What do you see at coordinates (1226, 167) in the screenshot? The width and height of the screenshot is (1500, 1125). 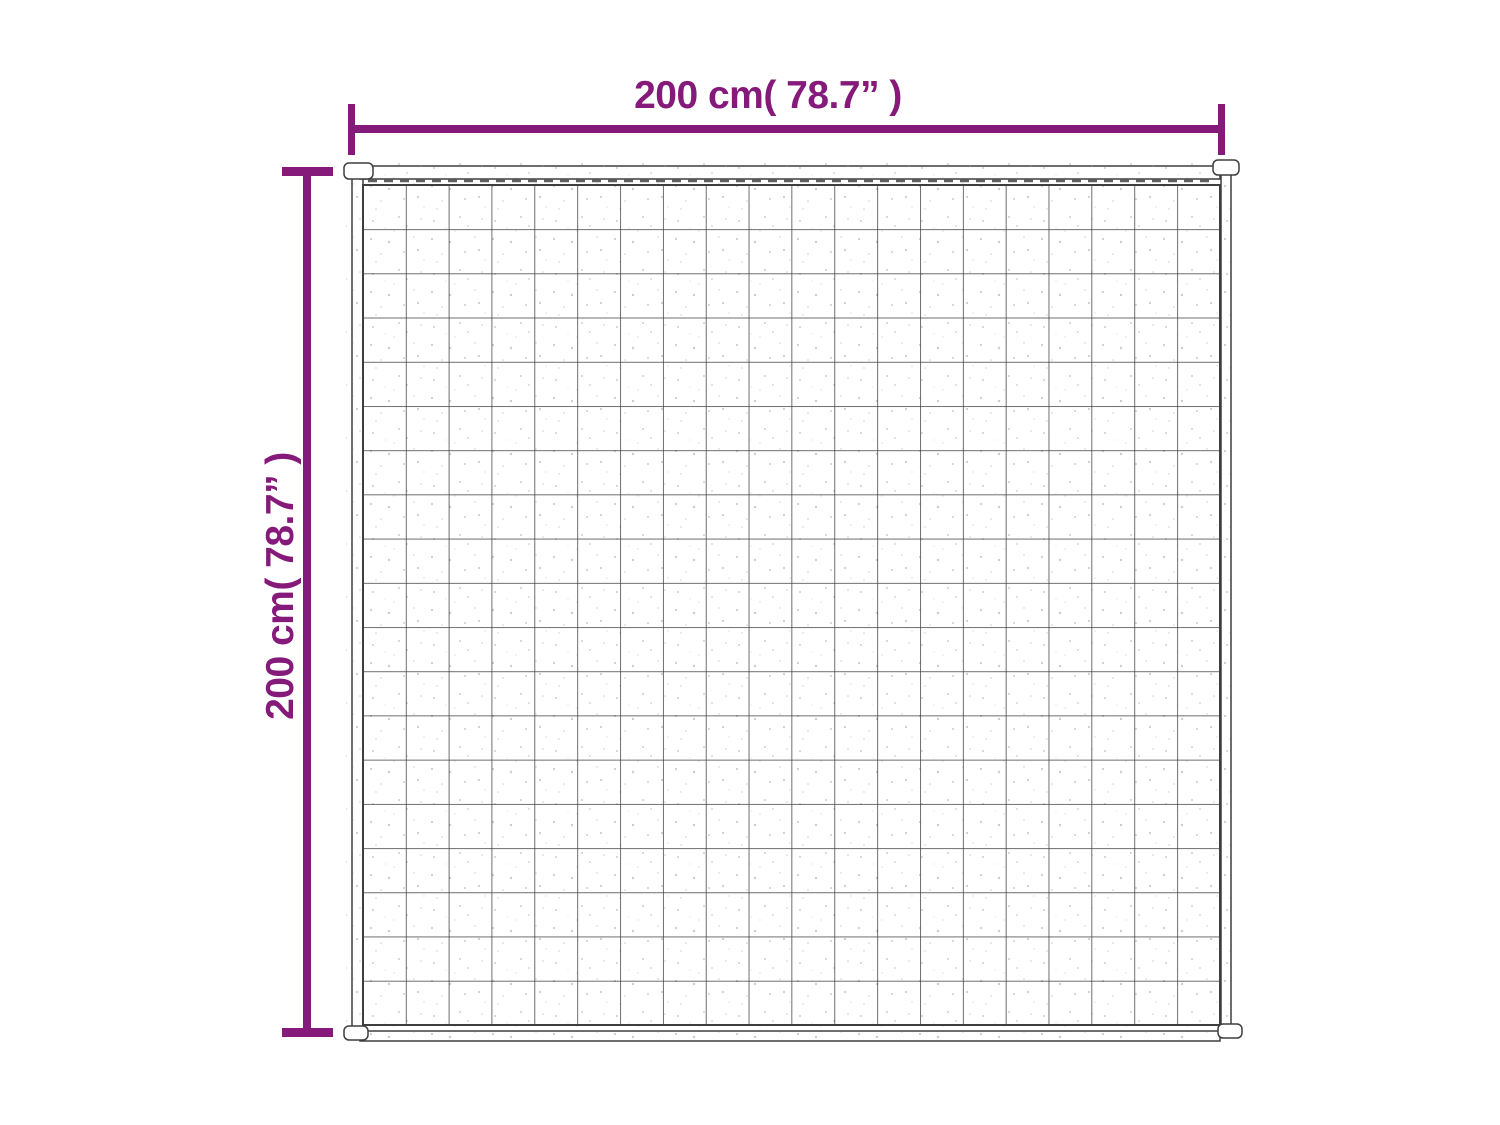 I see `blanket-corner-tab-top-right` at bounding box center [1226, 167].